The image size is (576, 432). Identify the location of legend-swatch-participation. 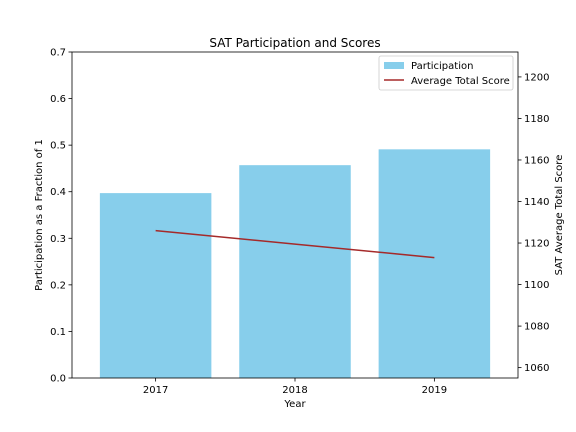
(394, 65).